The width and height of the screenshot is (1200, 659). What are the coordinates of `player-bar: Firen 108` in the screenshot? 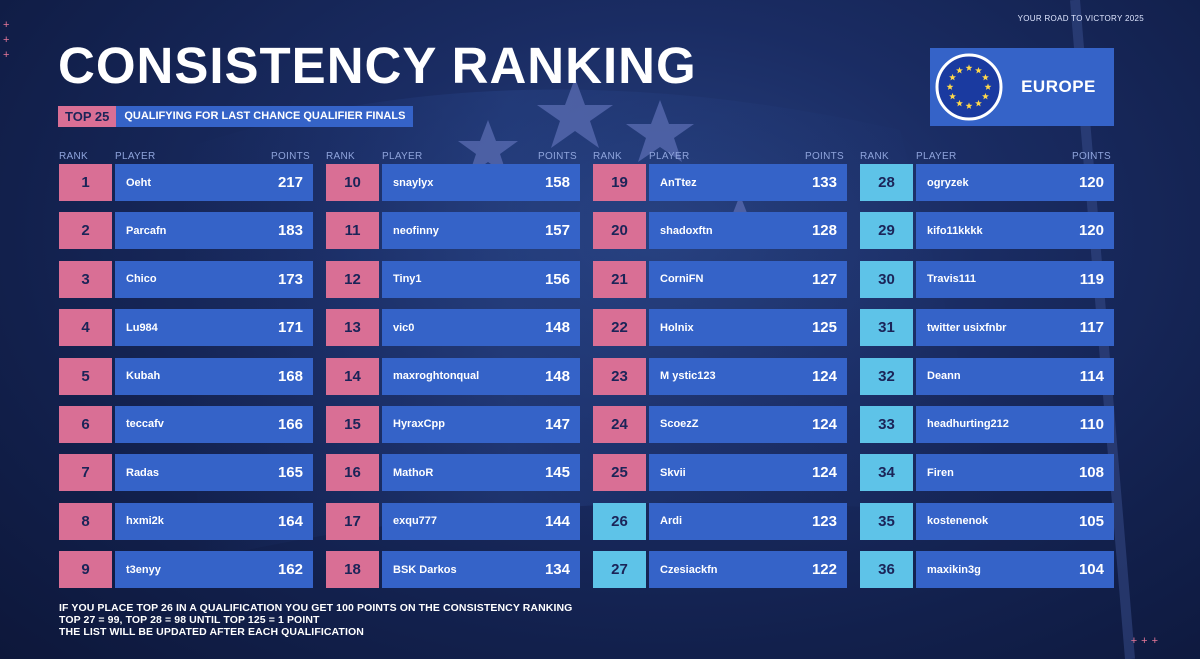 It's located at (1015, 473).